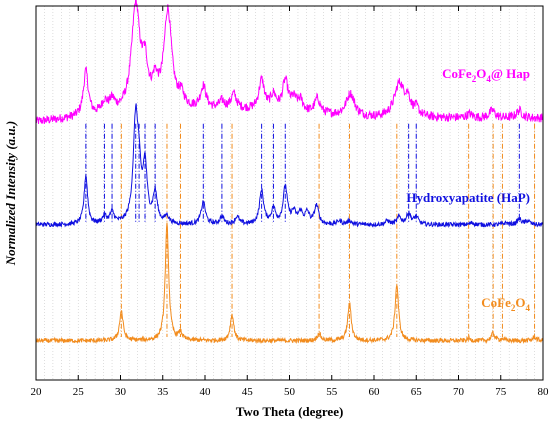 Image resolution: width=550 pixels, height=435 pixels. What do you see at coordinates (37, 392) in the screenshot?
I see `x-tick-label: 20` at bounding box center [37, 392].